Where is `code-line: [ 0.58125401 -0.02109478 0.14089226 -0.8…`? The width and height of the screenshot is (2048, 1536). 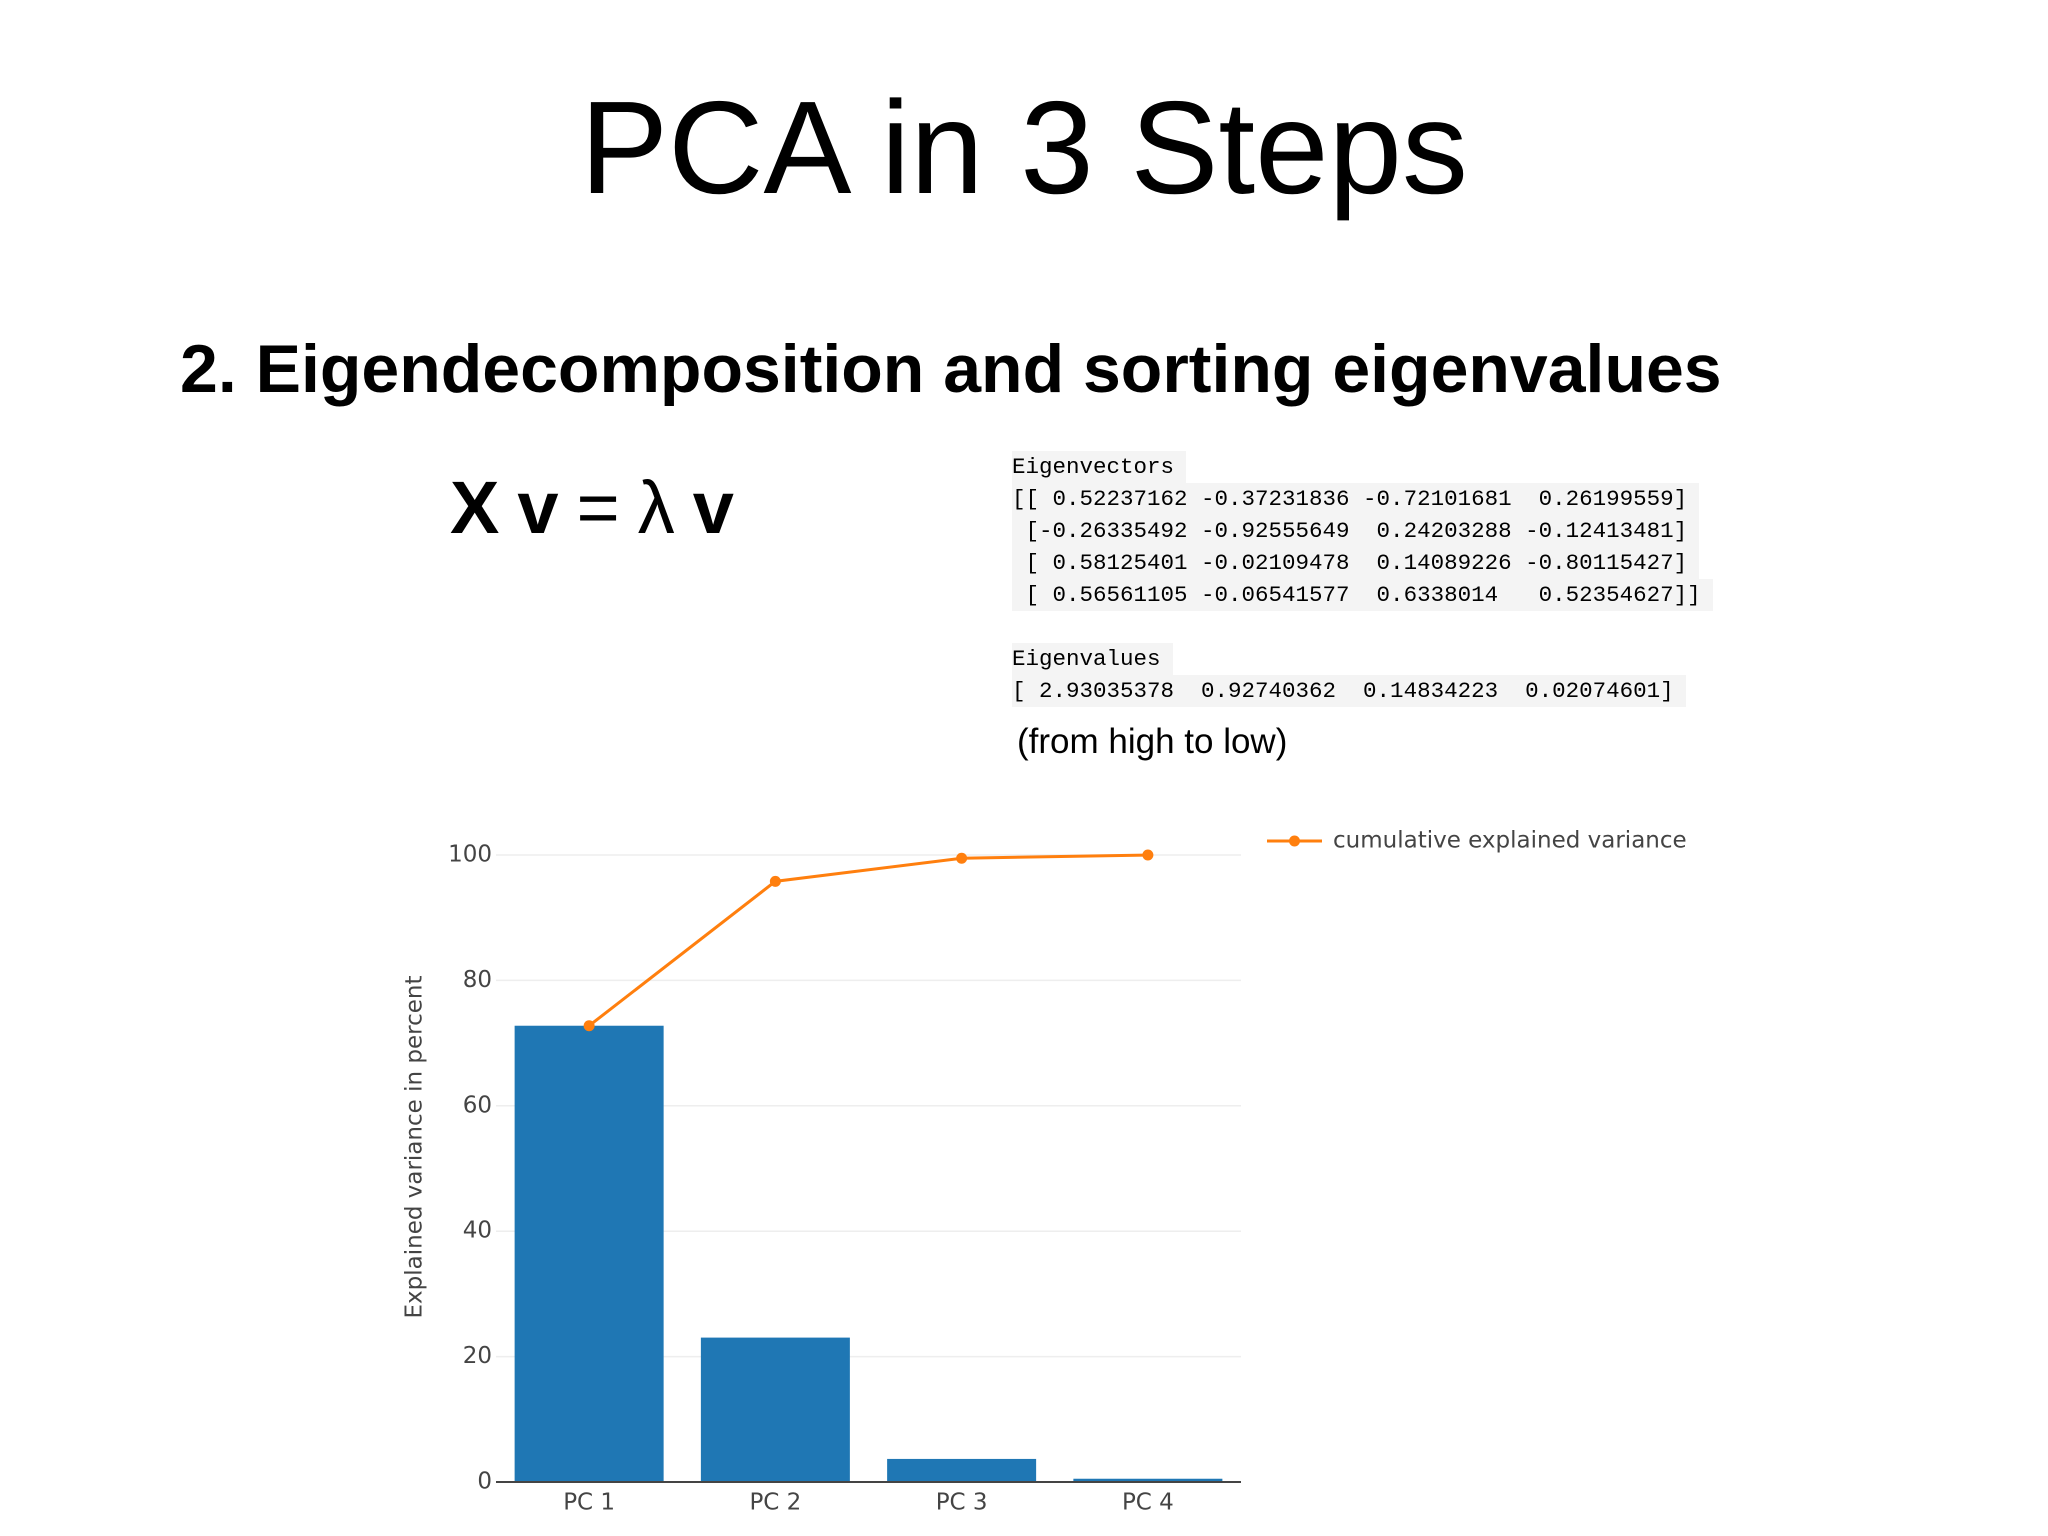
code-line: [ 0.58125401 -0.02109478 0.14089226 -0.8… is located at coordinates (1356, 563).